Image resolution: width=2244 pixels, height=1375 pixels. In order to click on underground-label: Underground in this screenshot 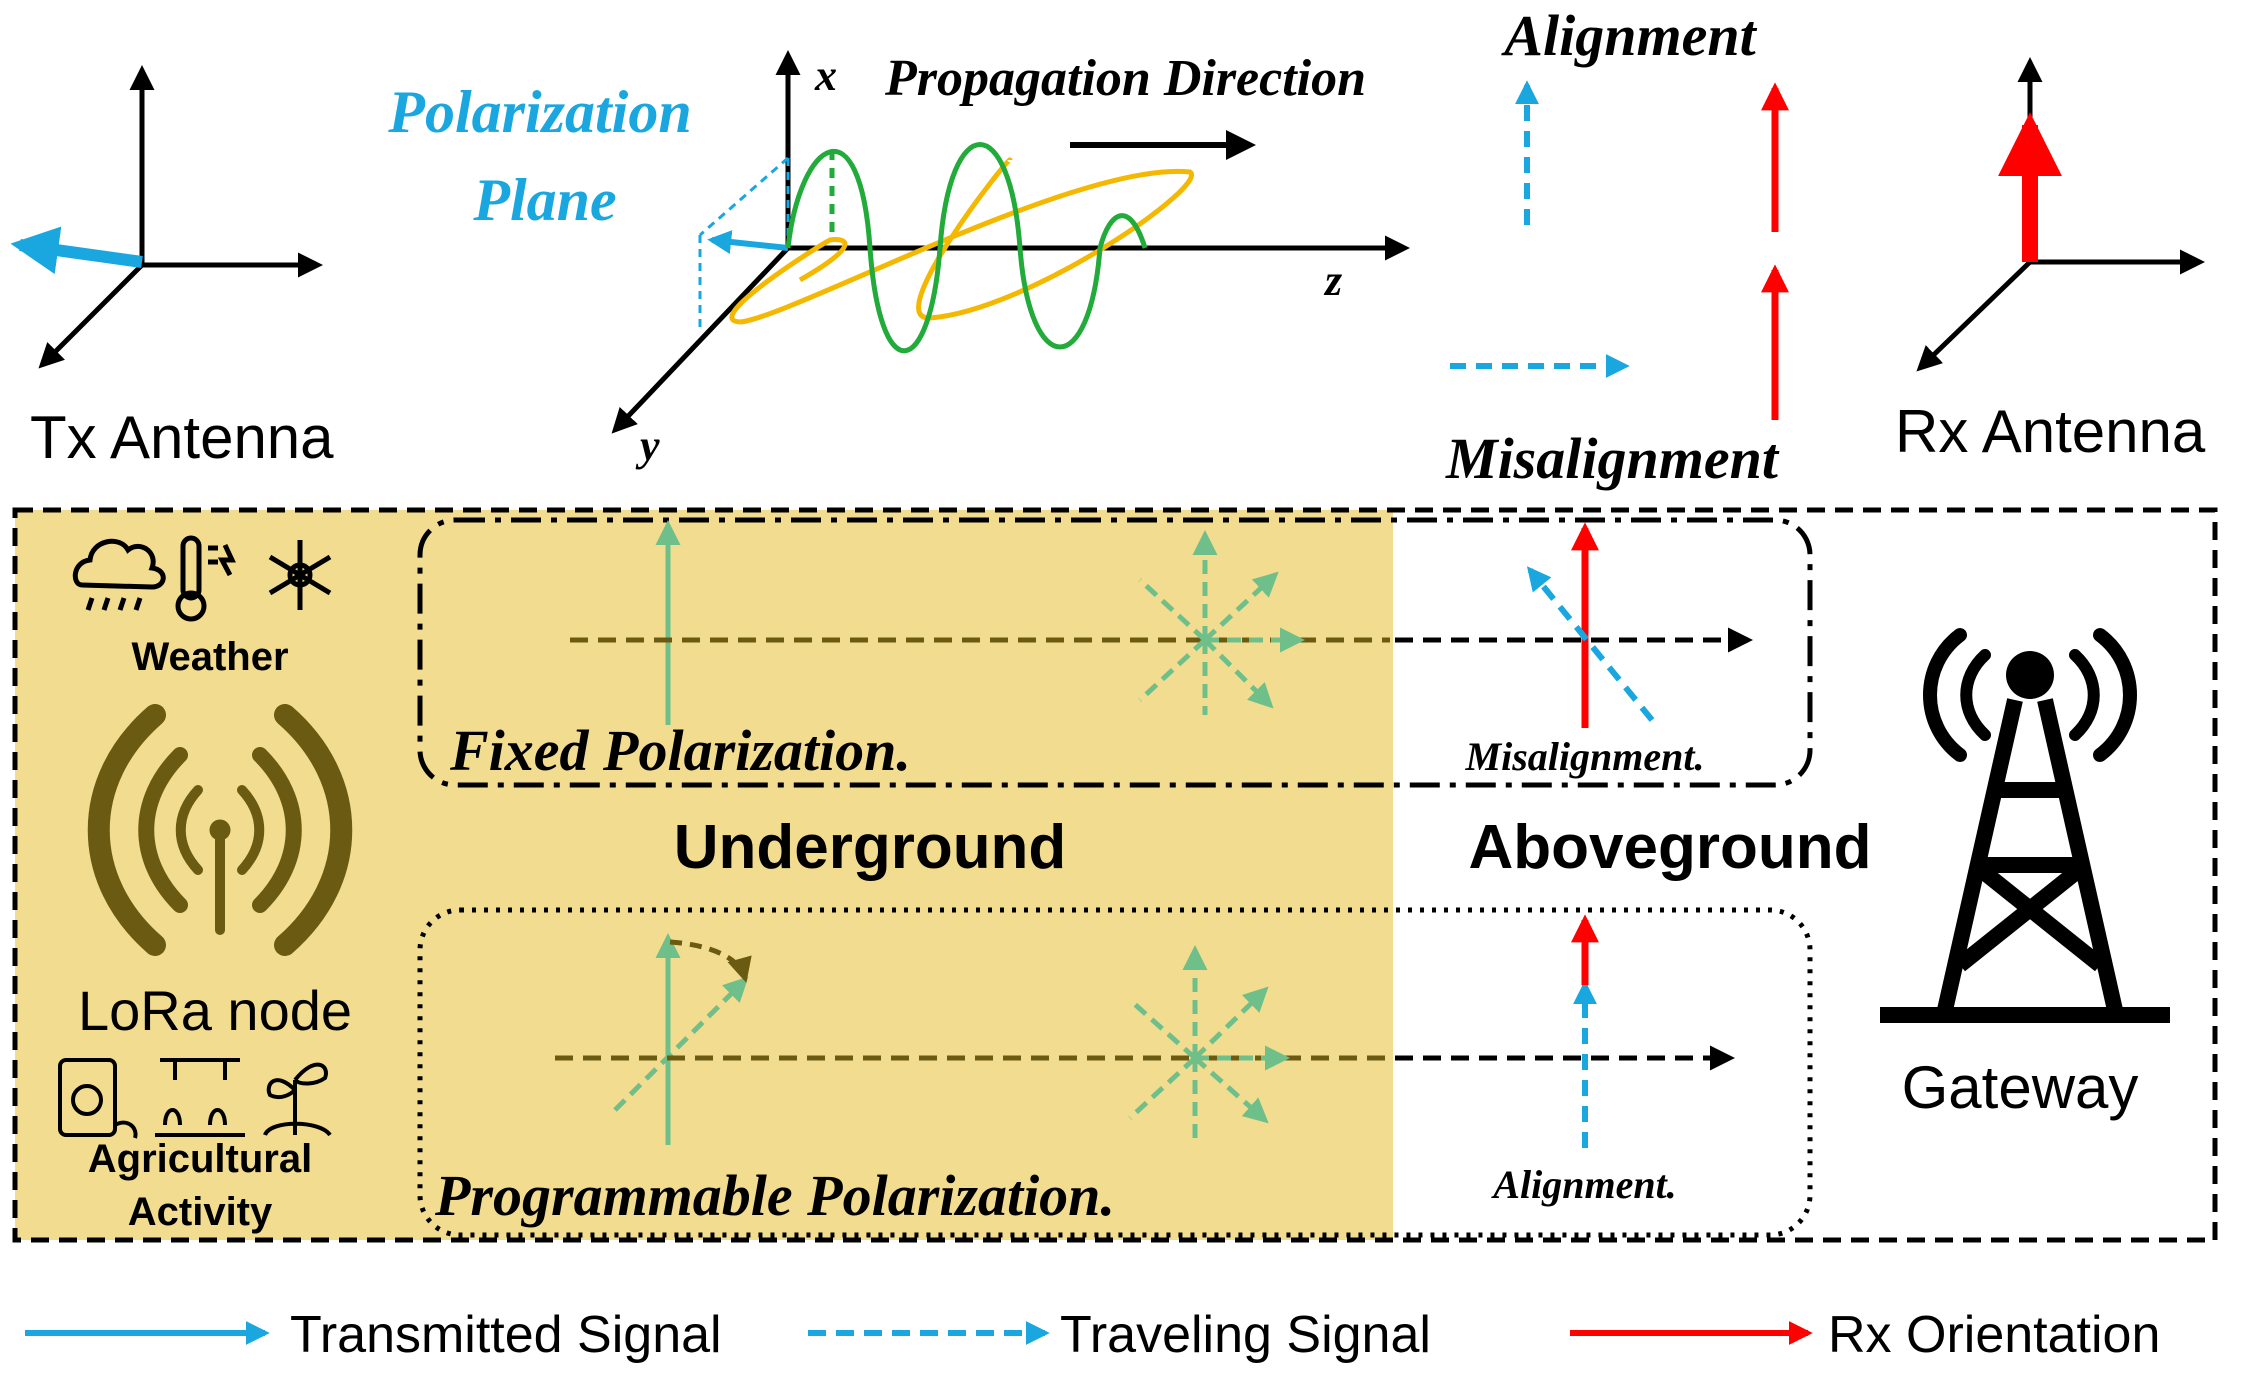, I will do `click(870, 847)`.